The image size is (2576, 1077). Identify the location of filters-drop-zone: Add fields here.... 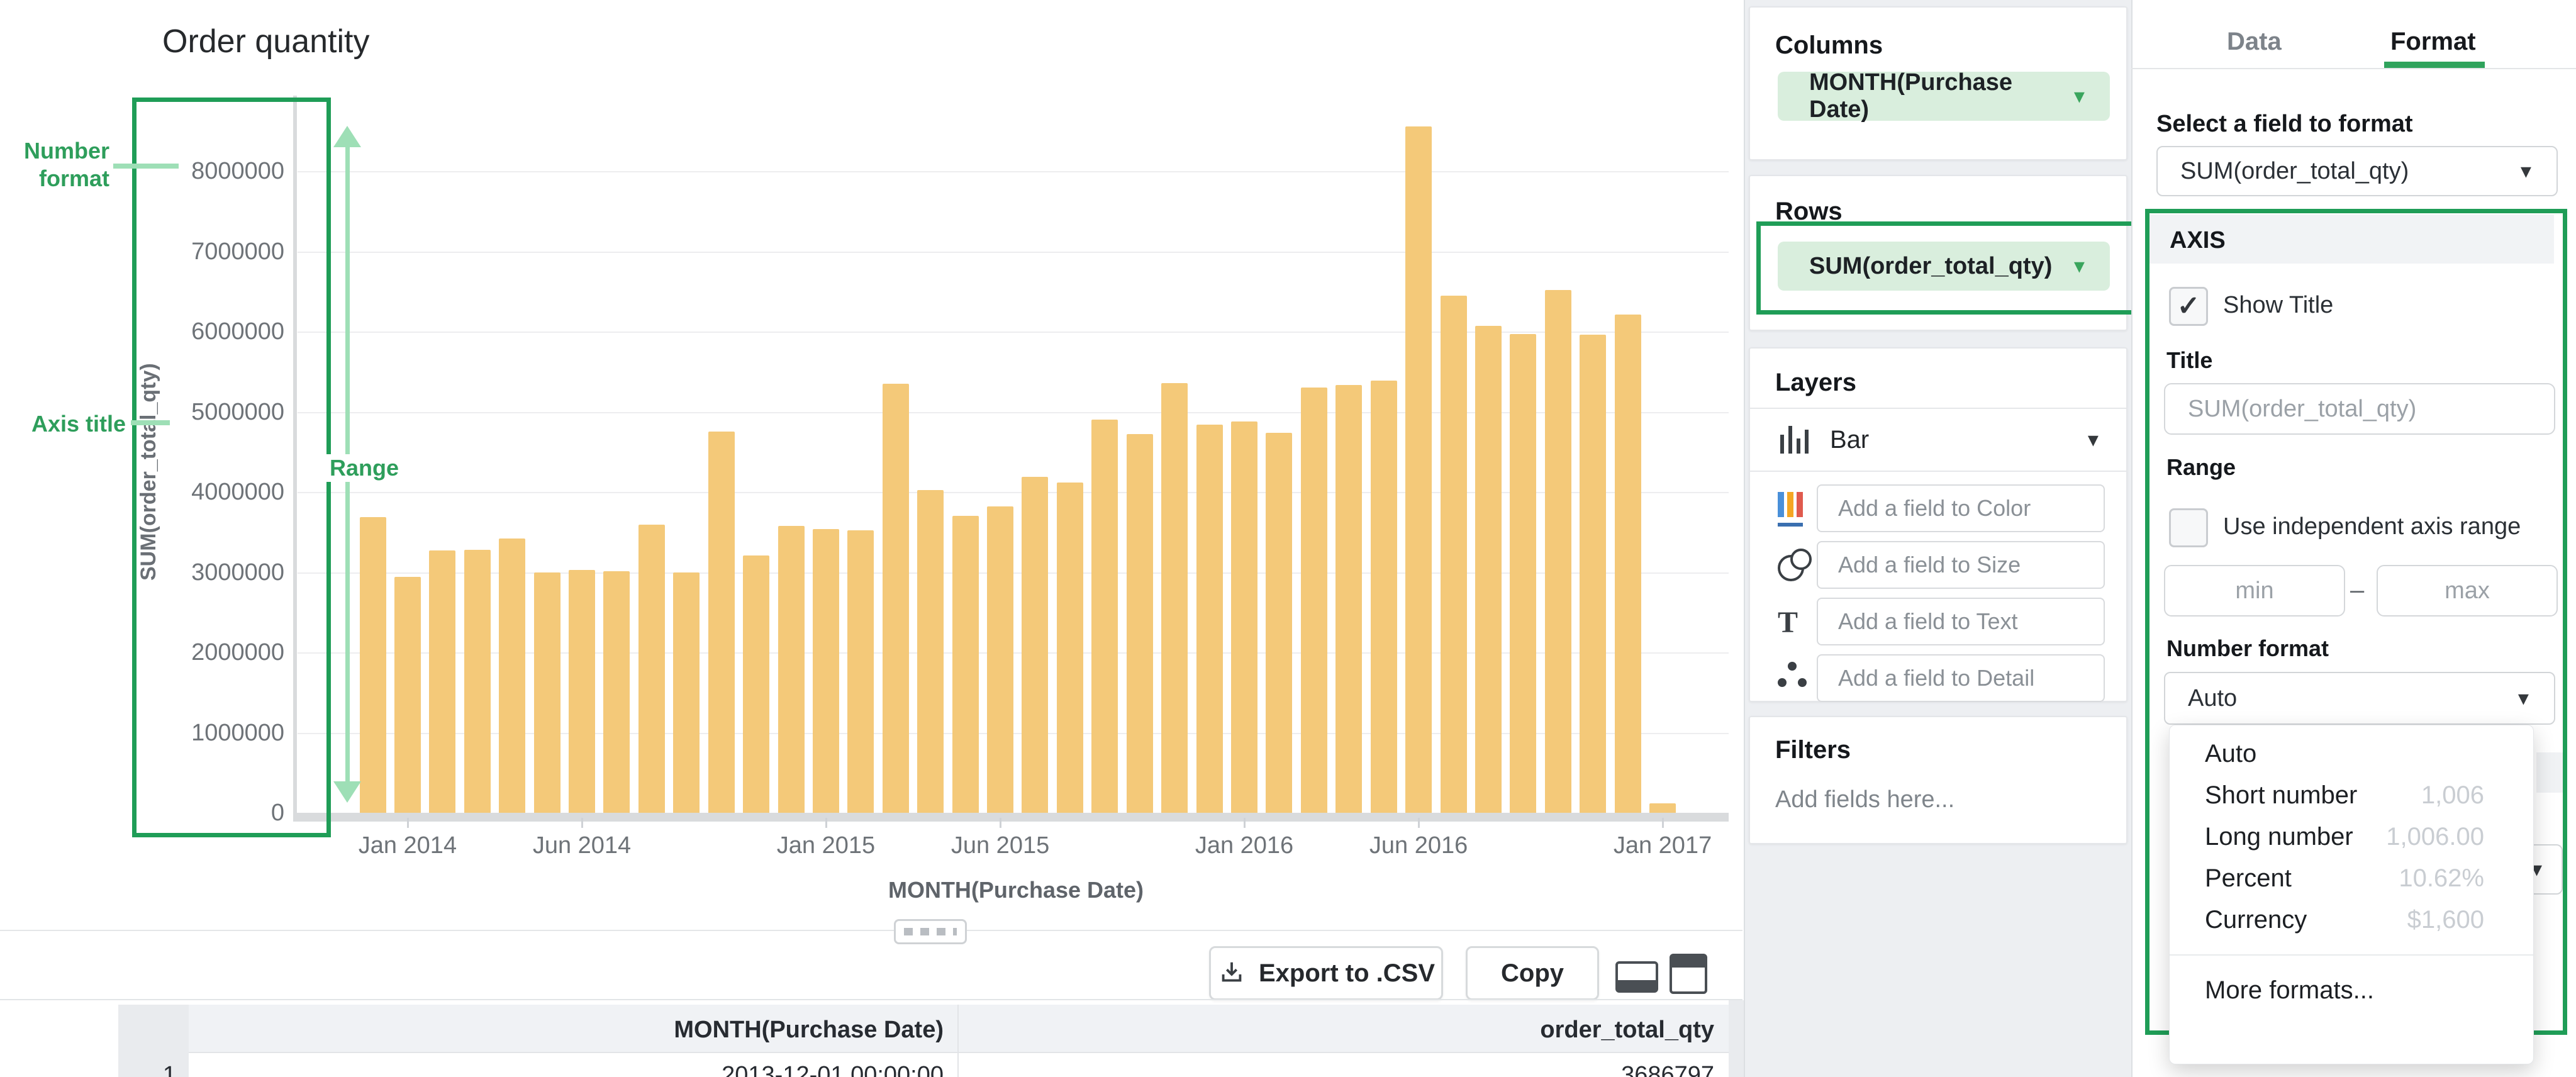
(1865, 799).